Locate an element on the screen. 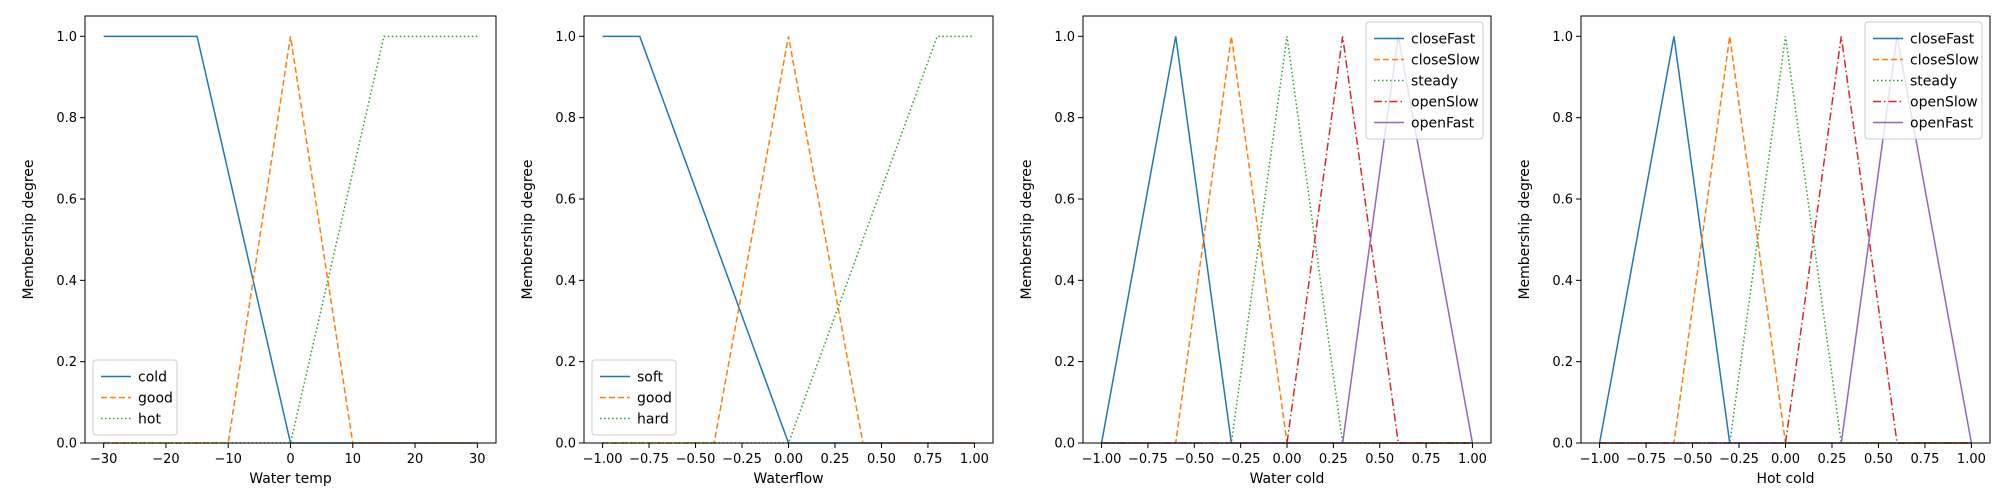  legend: soft good hard is located at coordinates (634, 397).